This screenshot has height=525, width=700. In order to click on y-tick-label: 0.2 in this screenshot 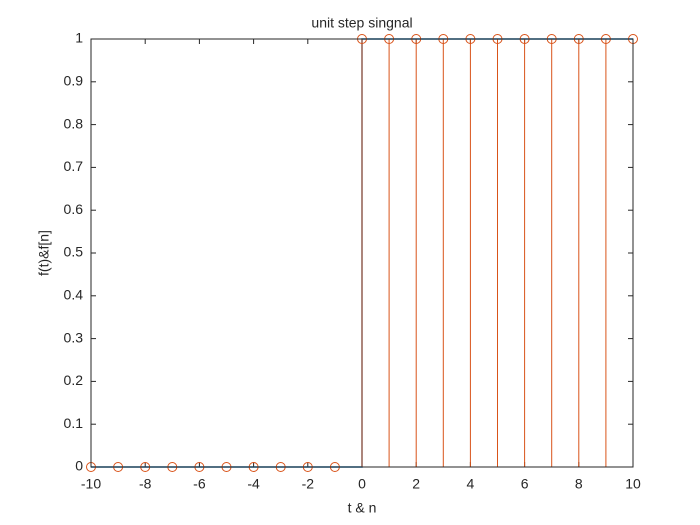, I will do `click(74, 380)`.